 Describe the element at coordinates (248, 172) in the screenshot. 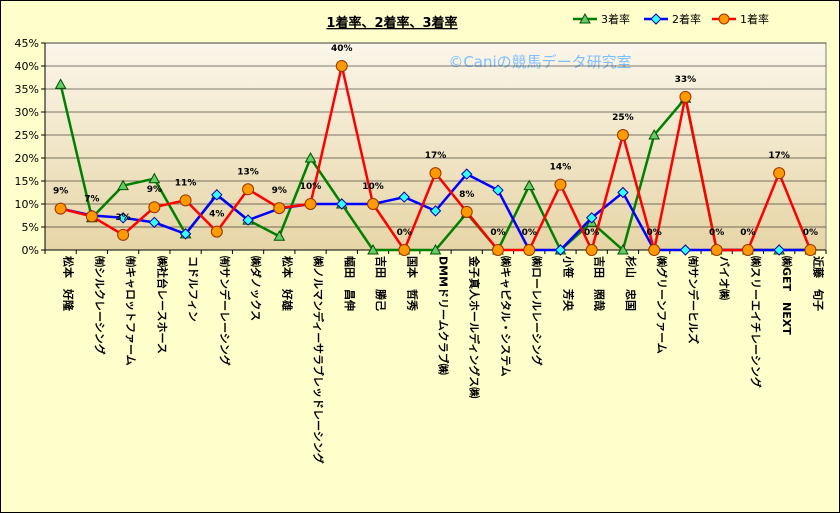

I see `data-label: 13%` at that location.